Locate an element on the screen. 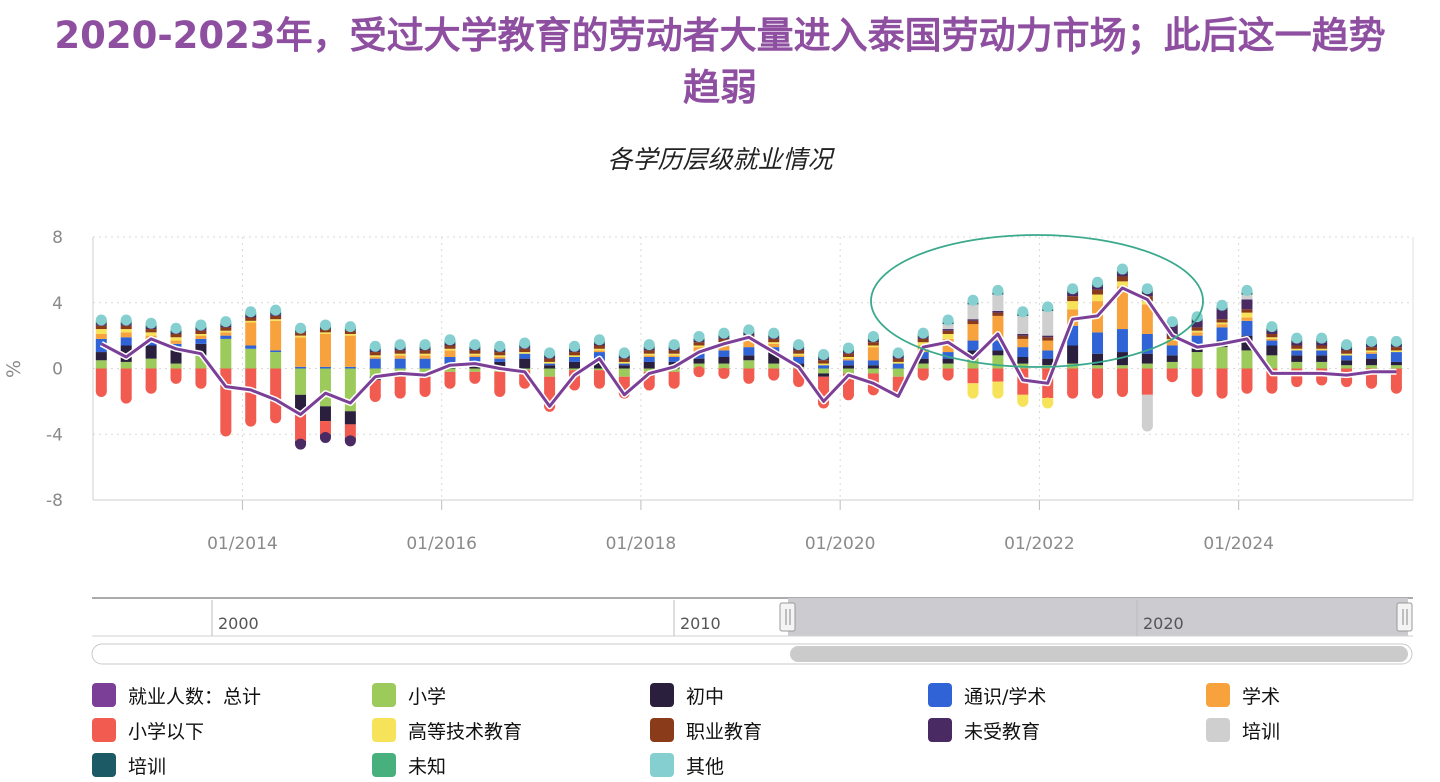 This screenshot has width=1440, height=782. legend-item: 高等技术教育 is located at coordinates (447, 730).